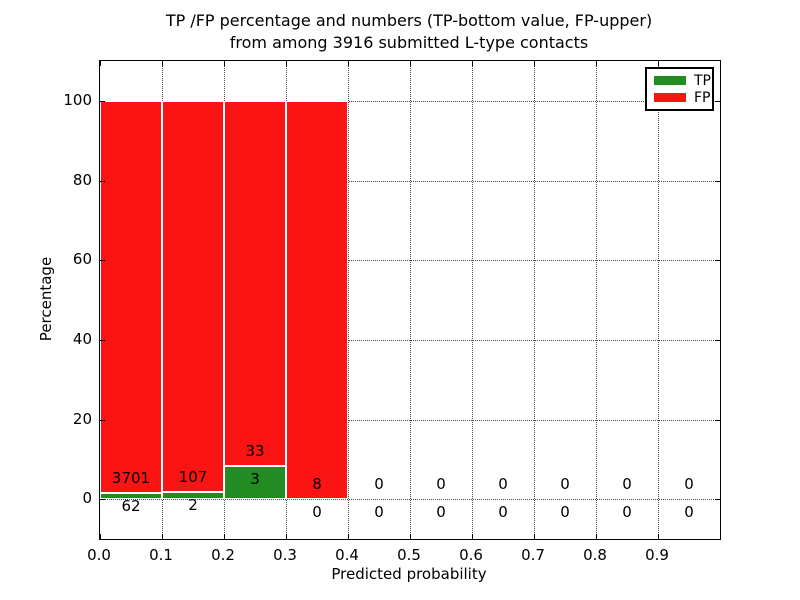  I want to click on y-axis-label: Percentage, so click(46, 299).